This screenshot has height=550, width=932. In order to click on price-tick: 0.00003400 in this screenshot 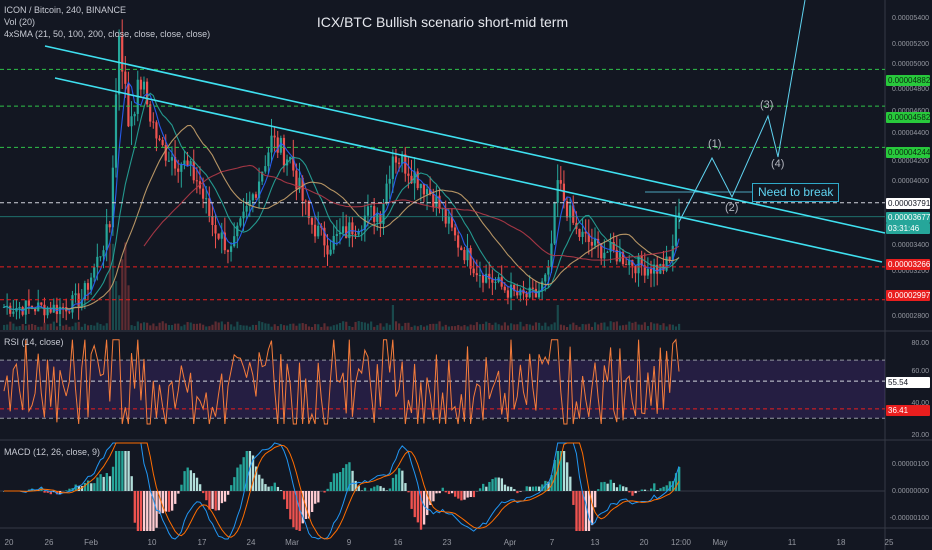, I will do `click(910, 245)`.